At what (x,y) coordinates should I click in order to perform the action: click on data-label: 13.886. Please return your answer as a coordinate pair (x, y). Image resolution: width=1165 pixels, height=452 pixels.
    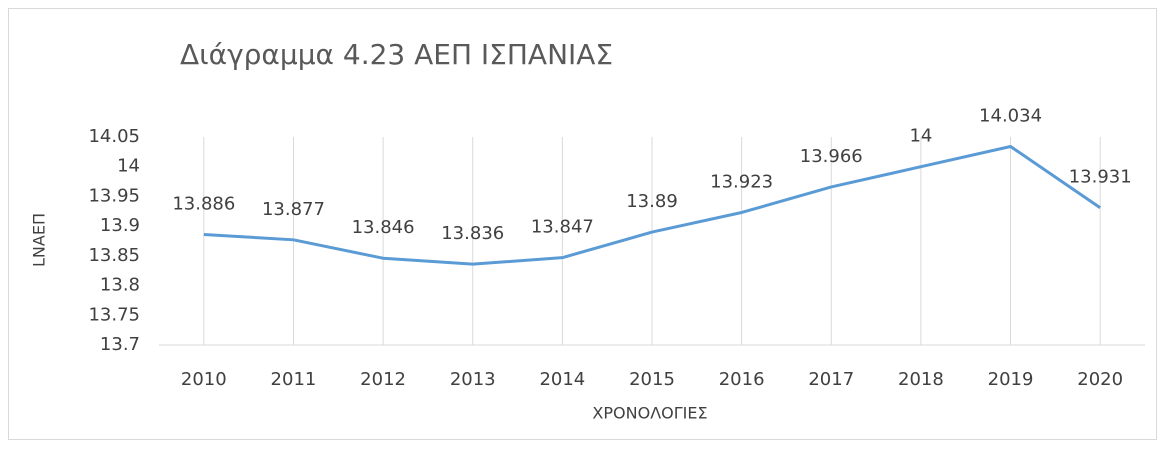
    Looking at the image, I should click on (203, 203).